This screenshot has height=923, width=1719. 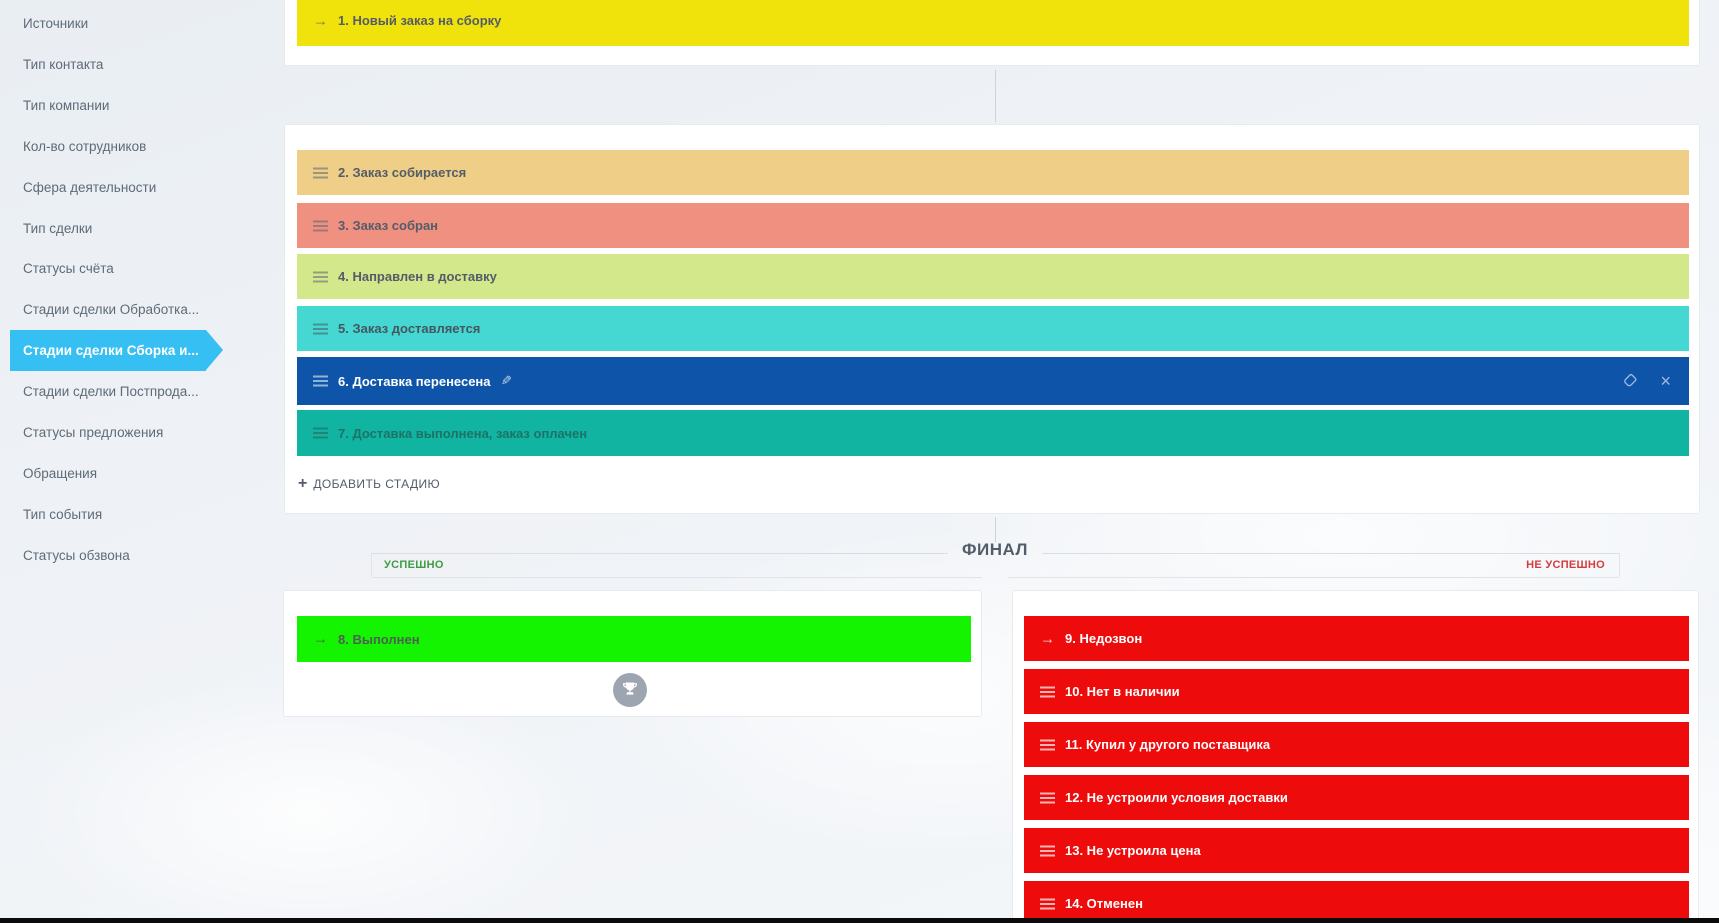 What do you see at coordinates (1630, 381) in the screenshot?
I see `paint-color-icon` at bounding box center [1630, 381].